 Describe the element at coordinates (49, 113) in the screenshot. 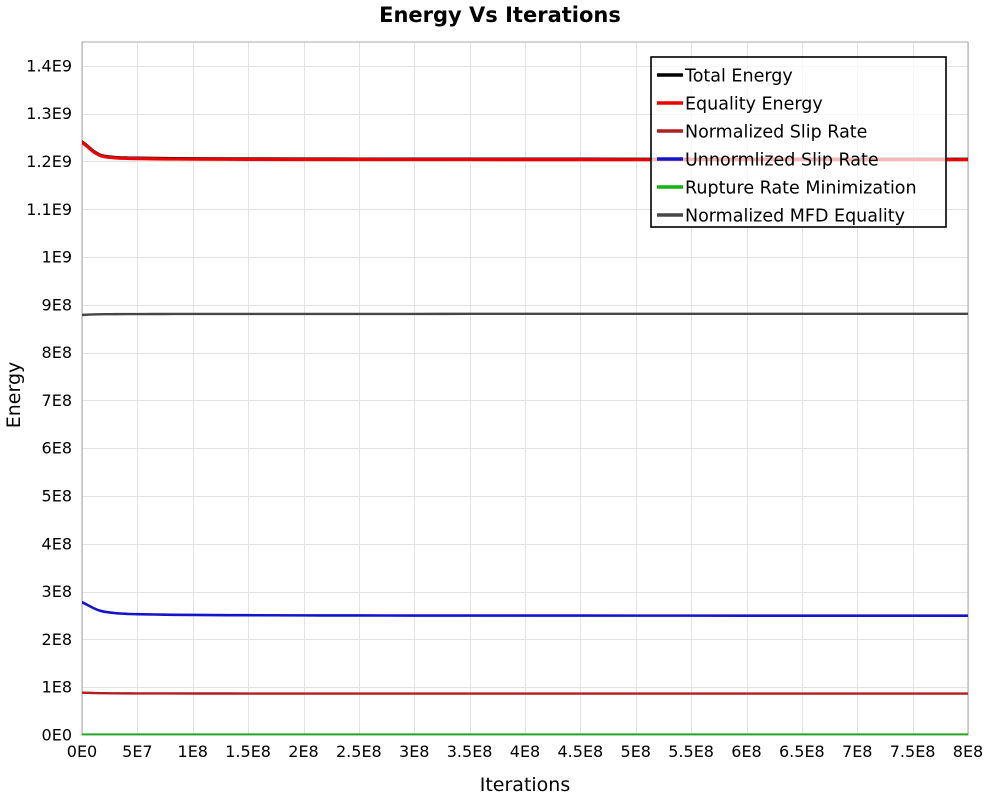

I see `y-tick-label: 1.3E9` at that location.